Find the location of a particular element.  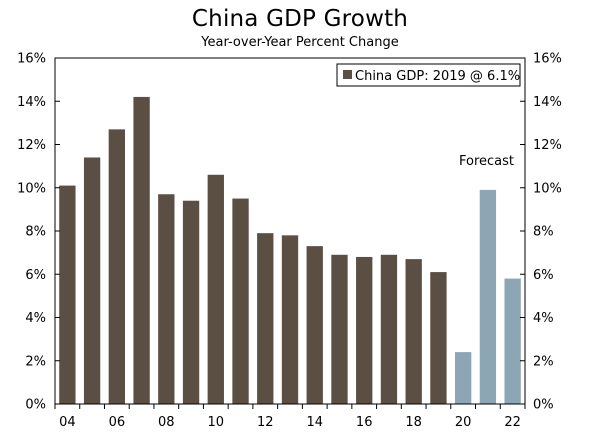

y-tick-label-left: 12% is located at coordinates (31, 145).